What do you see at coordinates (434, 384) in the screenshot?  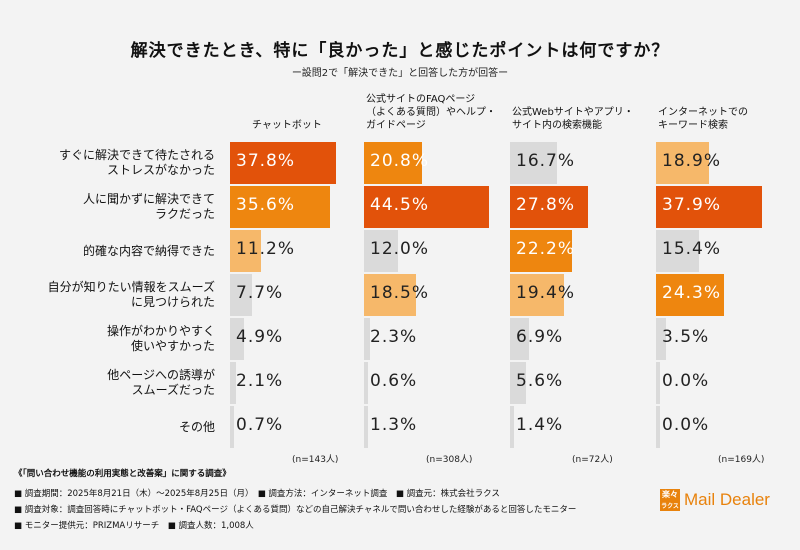 I see `bar-cell: 0.6%` at bounding box center [434, 384].